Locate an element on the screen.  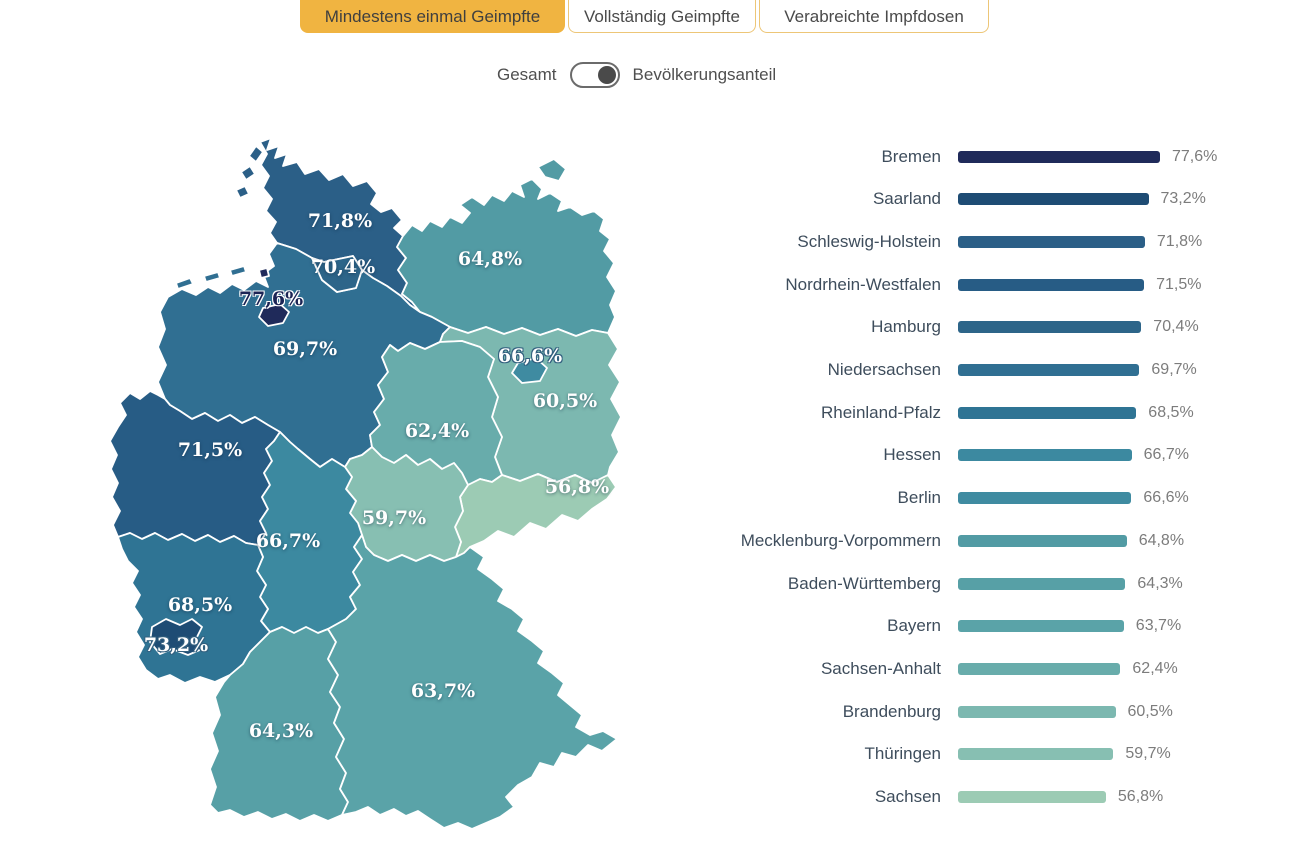
state-shape-sh-islands is located at coordinates (249, 172).